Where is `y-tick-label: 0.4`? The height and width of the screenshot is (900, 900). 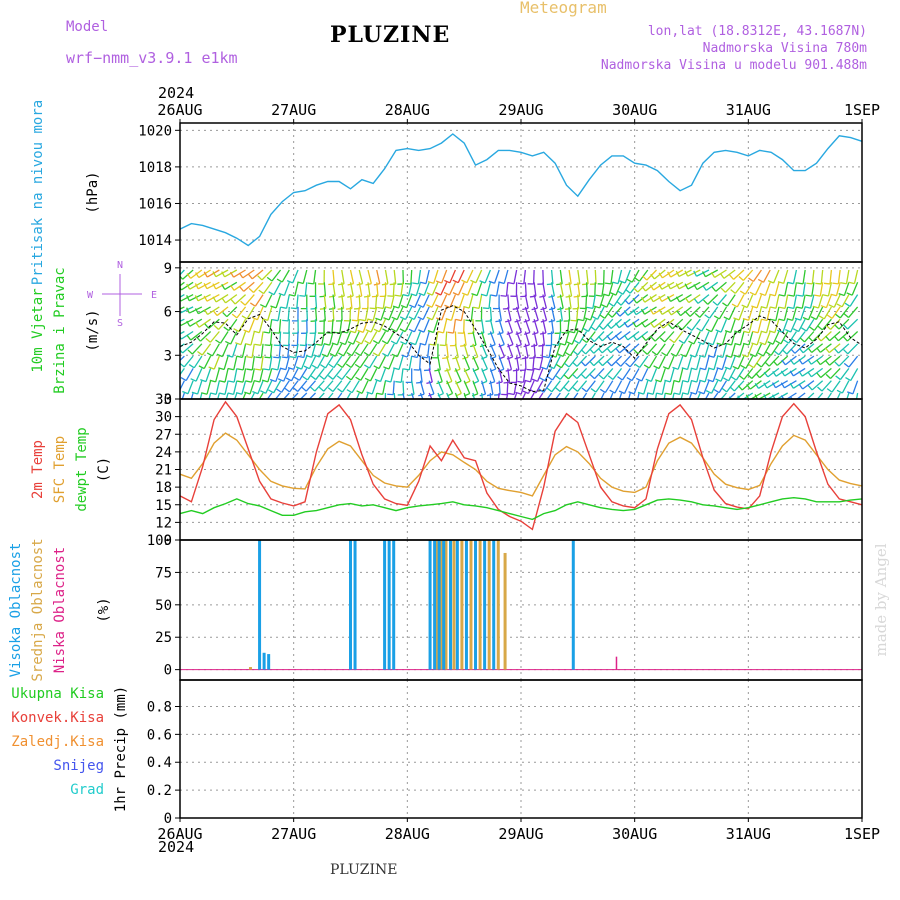
y-tick-label: 0.4 is located at coordinates (159, 763).